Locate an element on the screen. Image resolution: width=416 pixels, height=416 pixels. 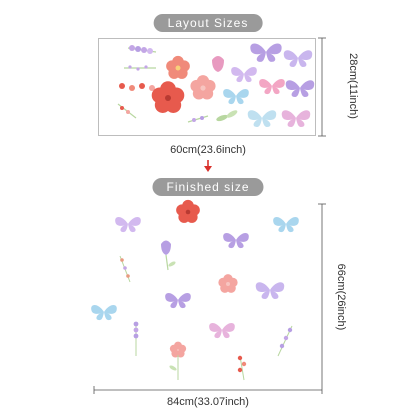
layout-height-dimension is located at coordinates (322, 87).